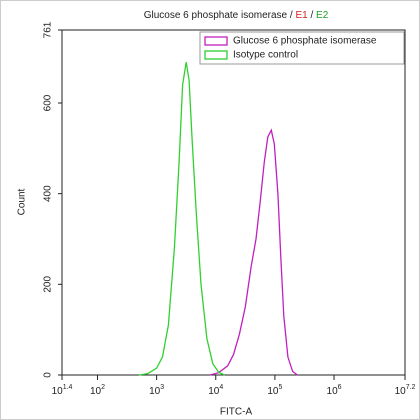  Describe the element at coordinates (253, 252) in the screenshot. I see `histogram-line` at that location.